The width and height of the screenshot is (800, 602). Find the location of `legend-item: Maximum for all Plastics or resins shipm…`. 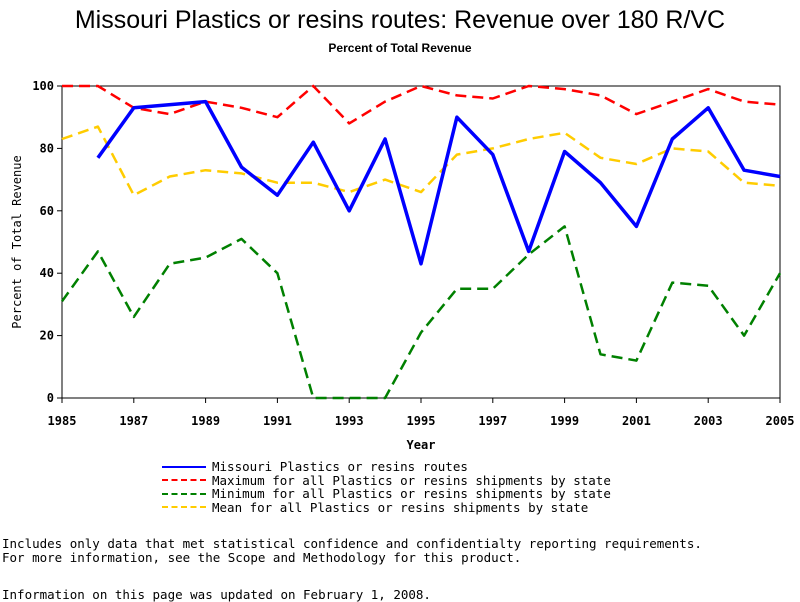

legend-item: Maximum for all Plastics or resins shipm… is located at coordinates (386, 480).